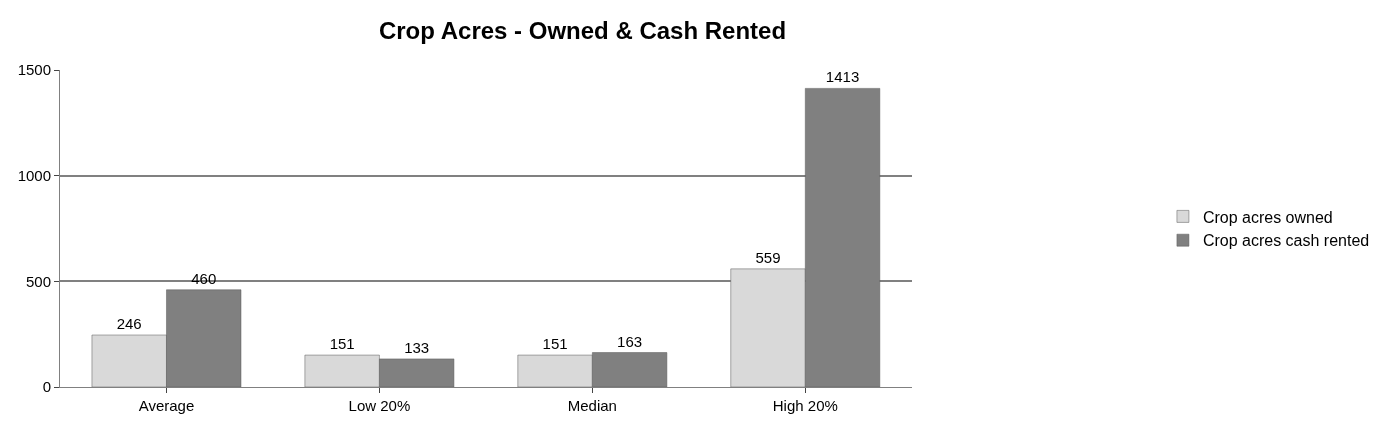 The height and width of the screenshot is (437, 1387). I want to click on data-label: 246, so click(129, 324).